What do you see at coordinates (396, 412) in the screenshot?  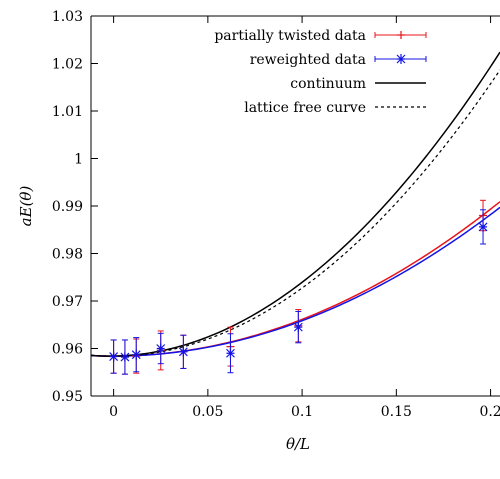 I see `x-tick-label: 0.15` at bounding box center [396, 412].